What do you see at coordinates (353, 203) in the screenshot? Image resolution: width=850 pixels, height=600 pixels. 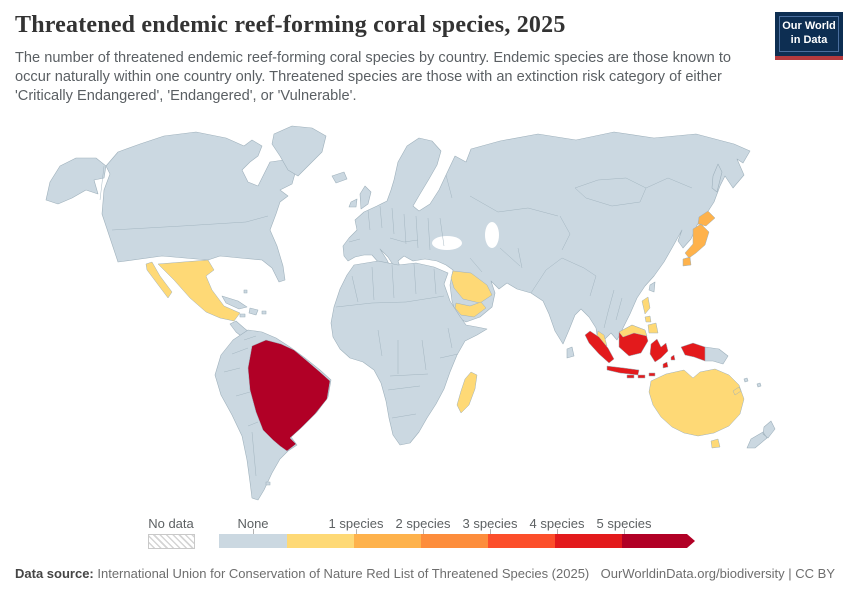 I see `country-ireland` at bounding box center [353, 203].